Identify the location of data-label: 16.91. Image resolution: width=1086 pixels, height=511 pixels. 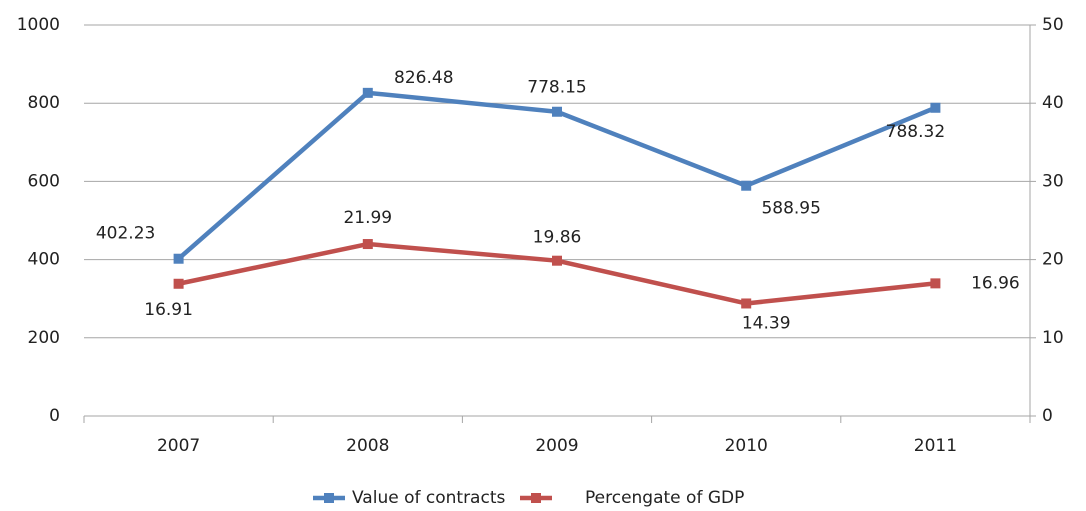
(168, 310).